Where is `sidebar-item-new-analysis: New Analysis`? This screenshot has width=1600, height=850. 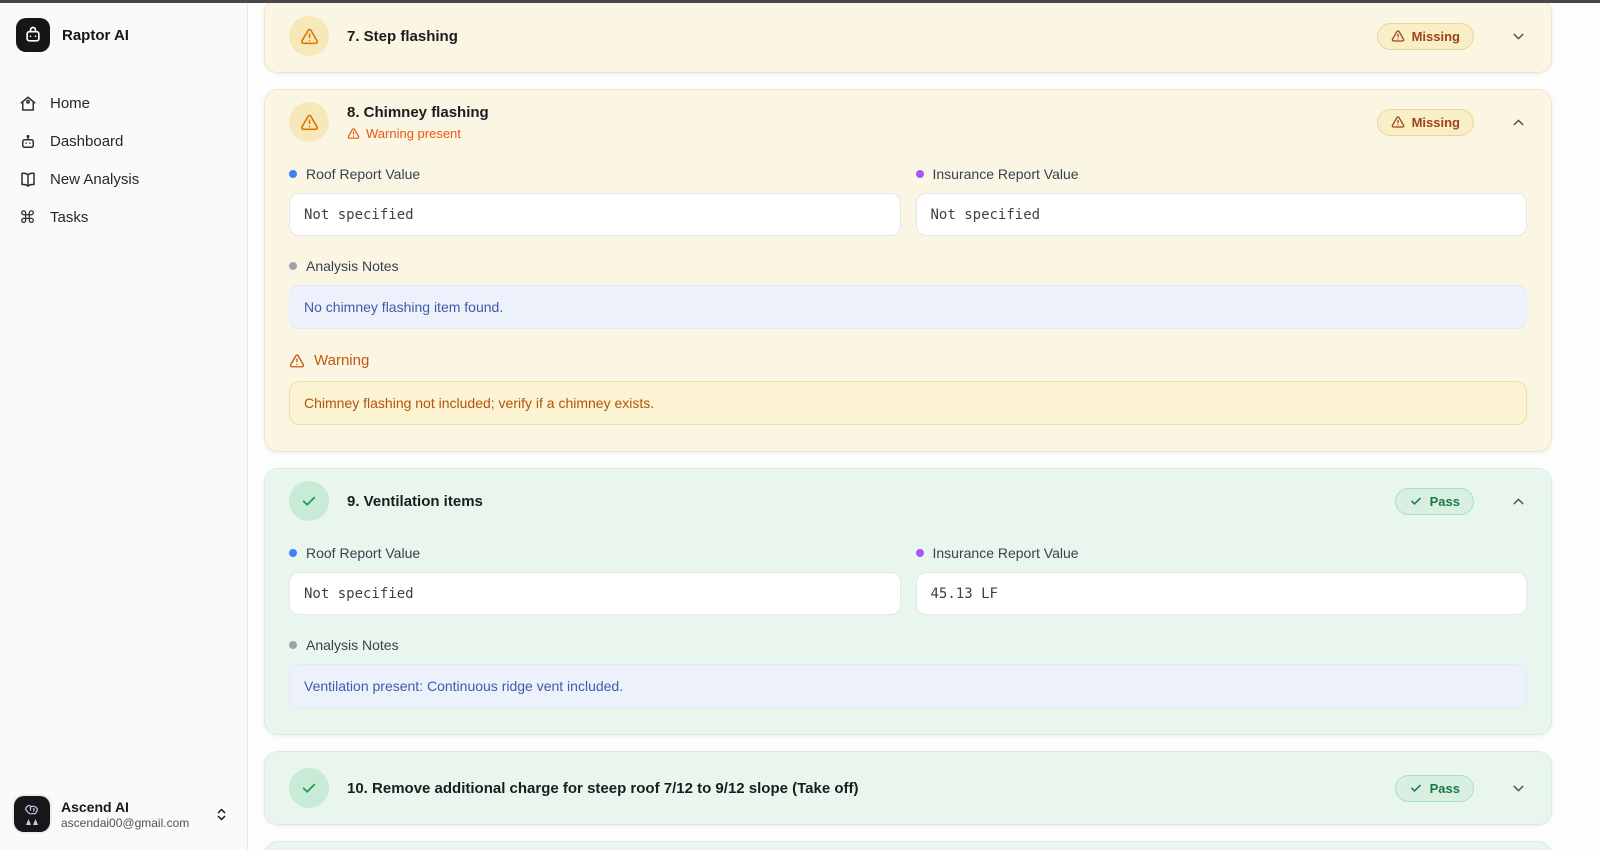 sidebar-item-new-analysis: New Analysis is located at coordinates (123, 179).